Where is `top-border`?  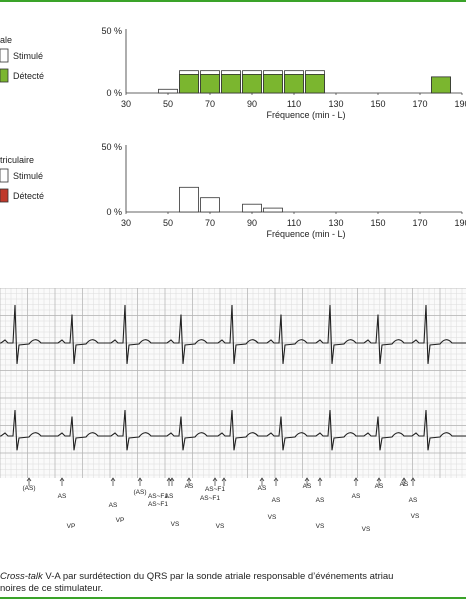
top-border is located at coordinates (233, 1).